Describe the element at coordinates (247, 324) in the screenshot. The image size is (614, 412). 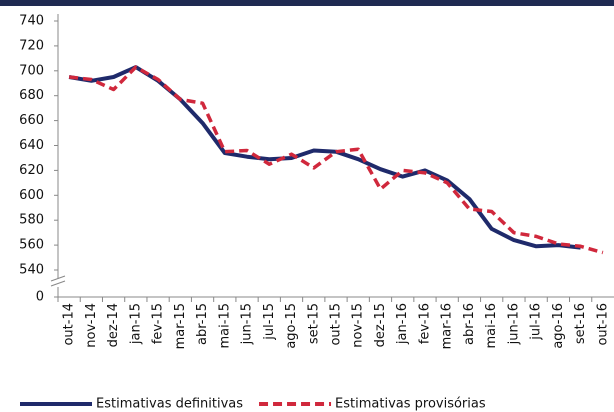
I see `x-tick-label: jun-15` at that location.